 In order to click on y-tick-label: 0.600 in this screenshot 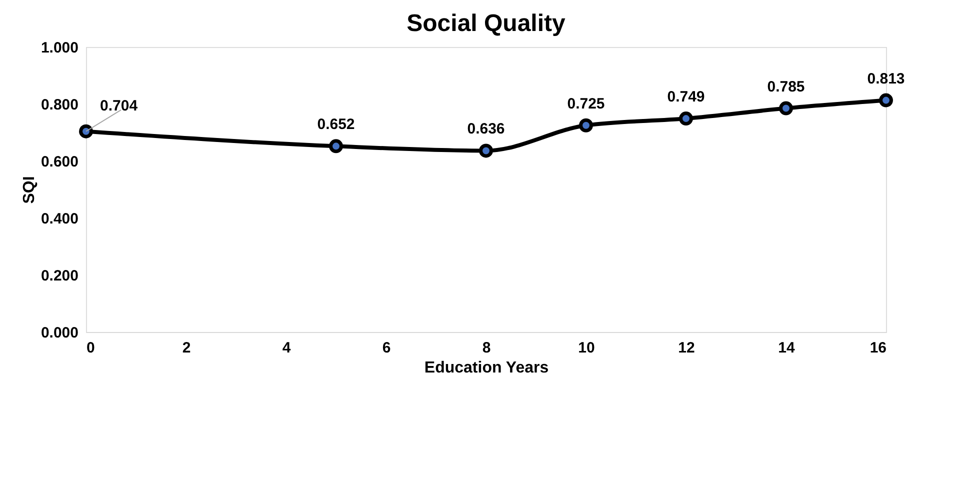, I will do `click(59, 162)`.